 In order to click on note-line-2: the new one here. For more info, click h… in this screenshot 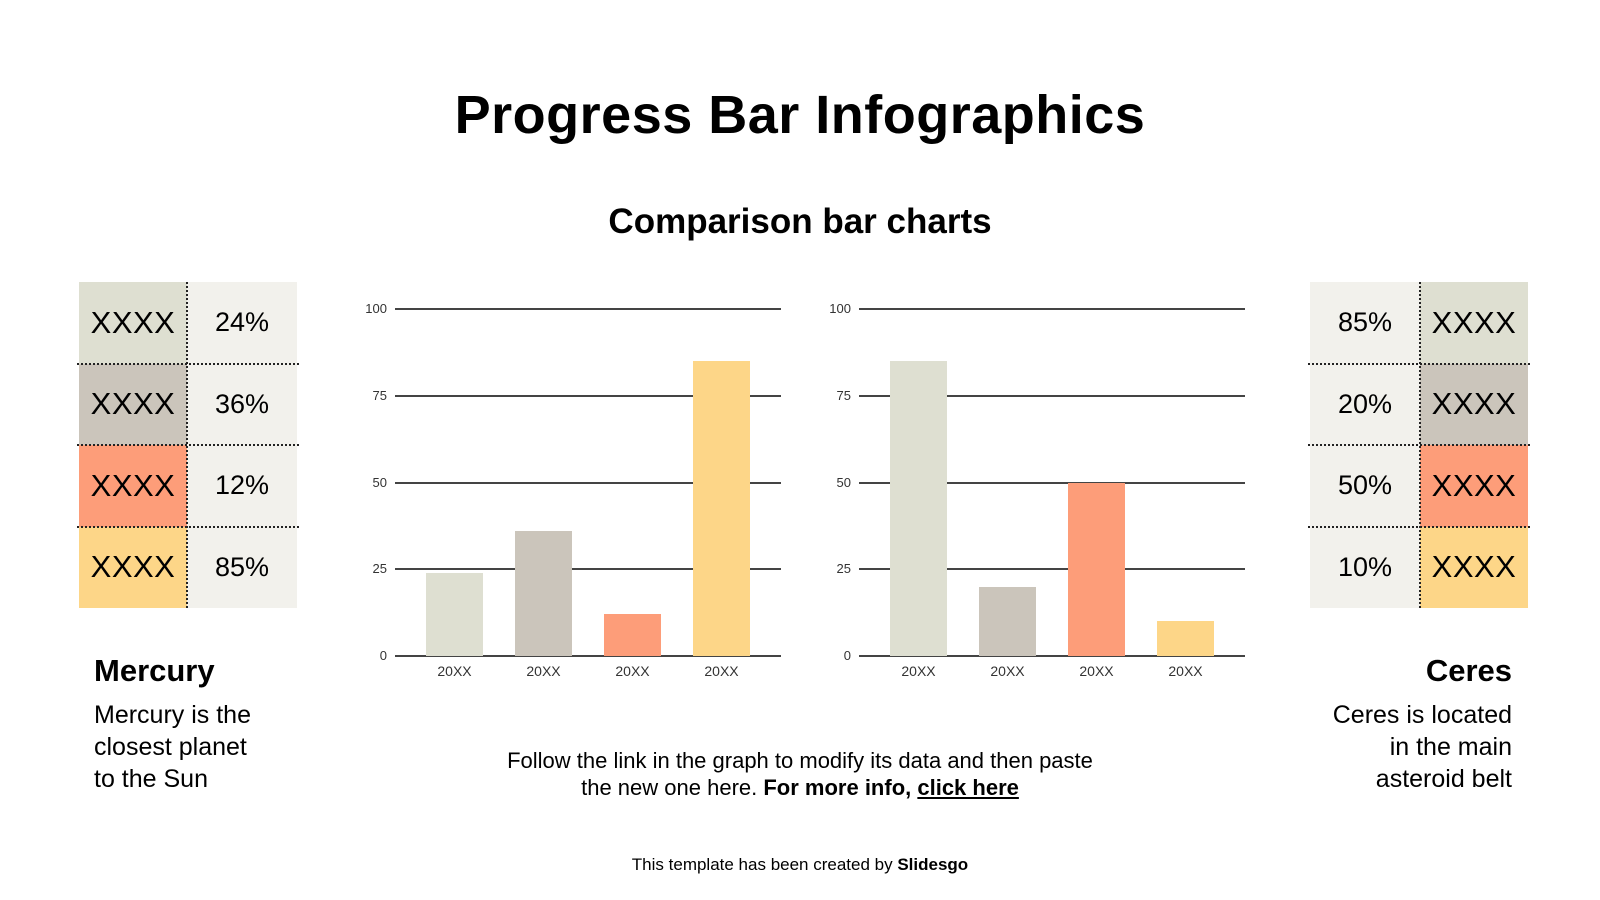, I will do `click(800, 787)`.